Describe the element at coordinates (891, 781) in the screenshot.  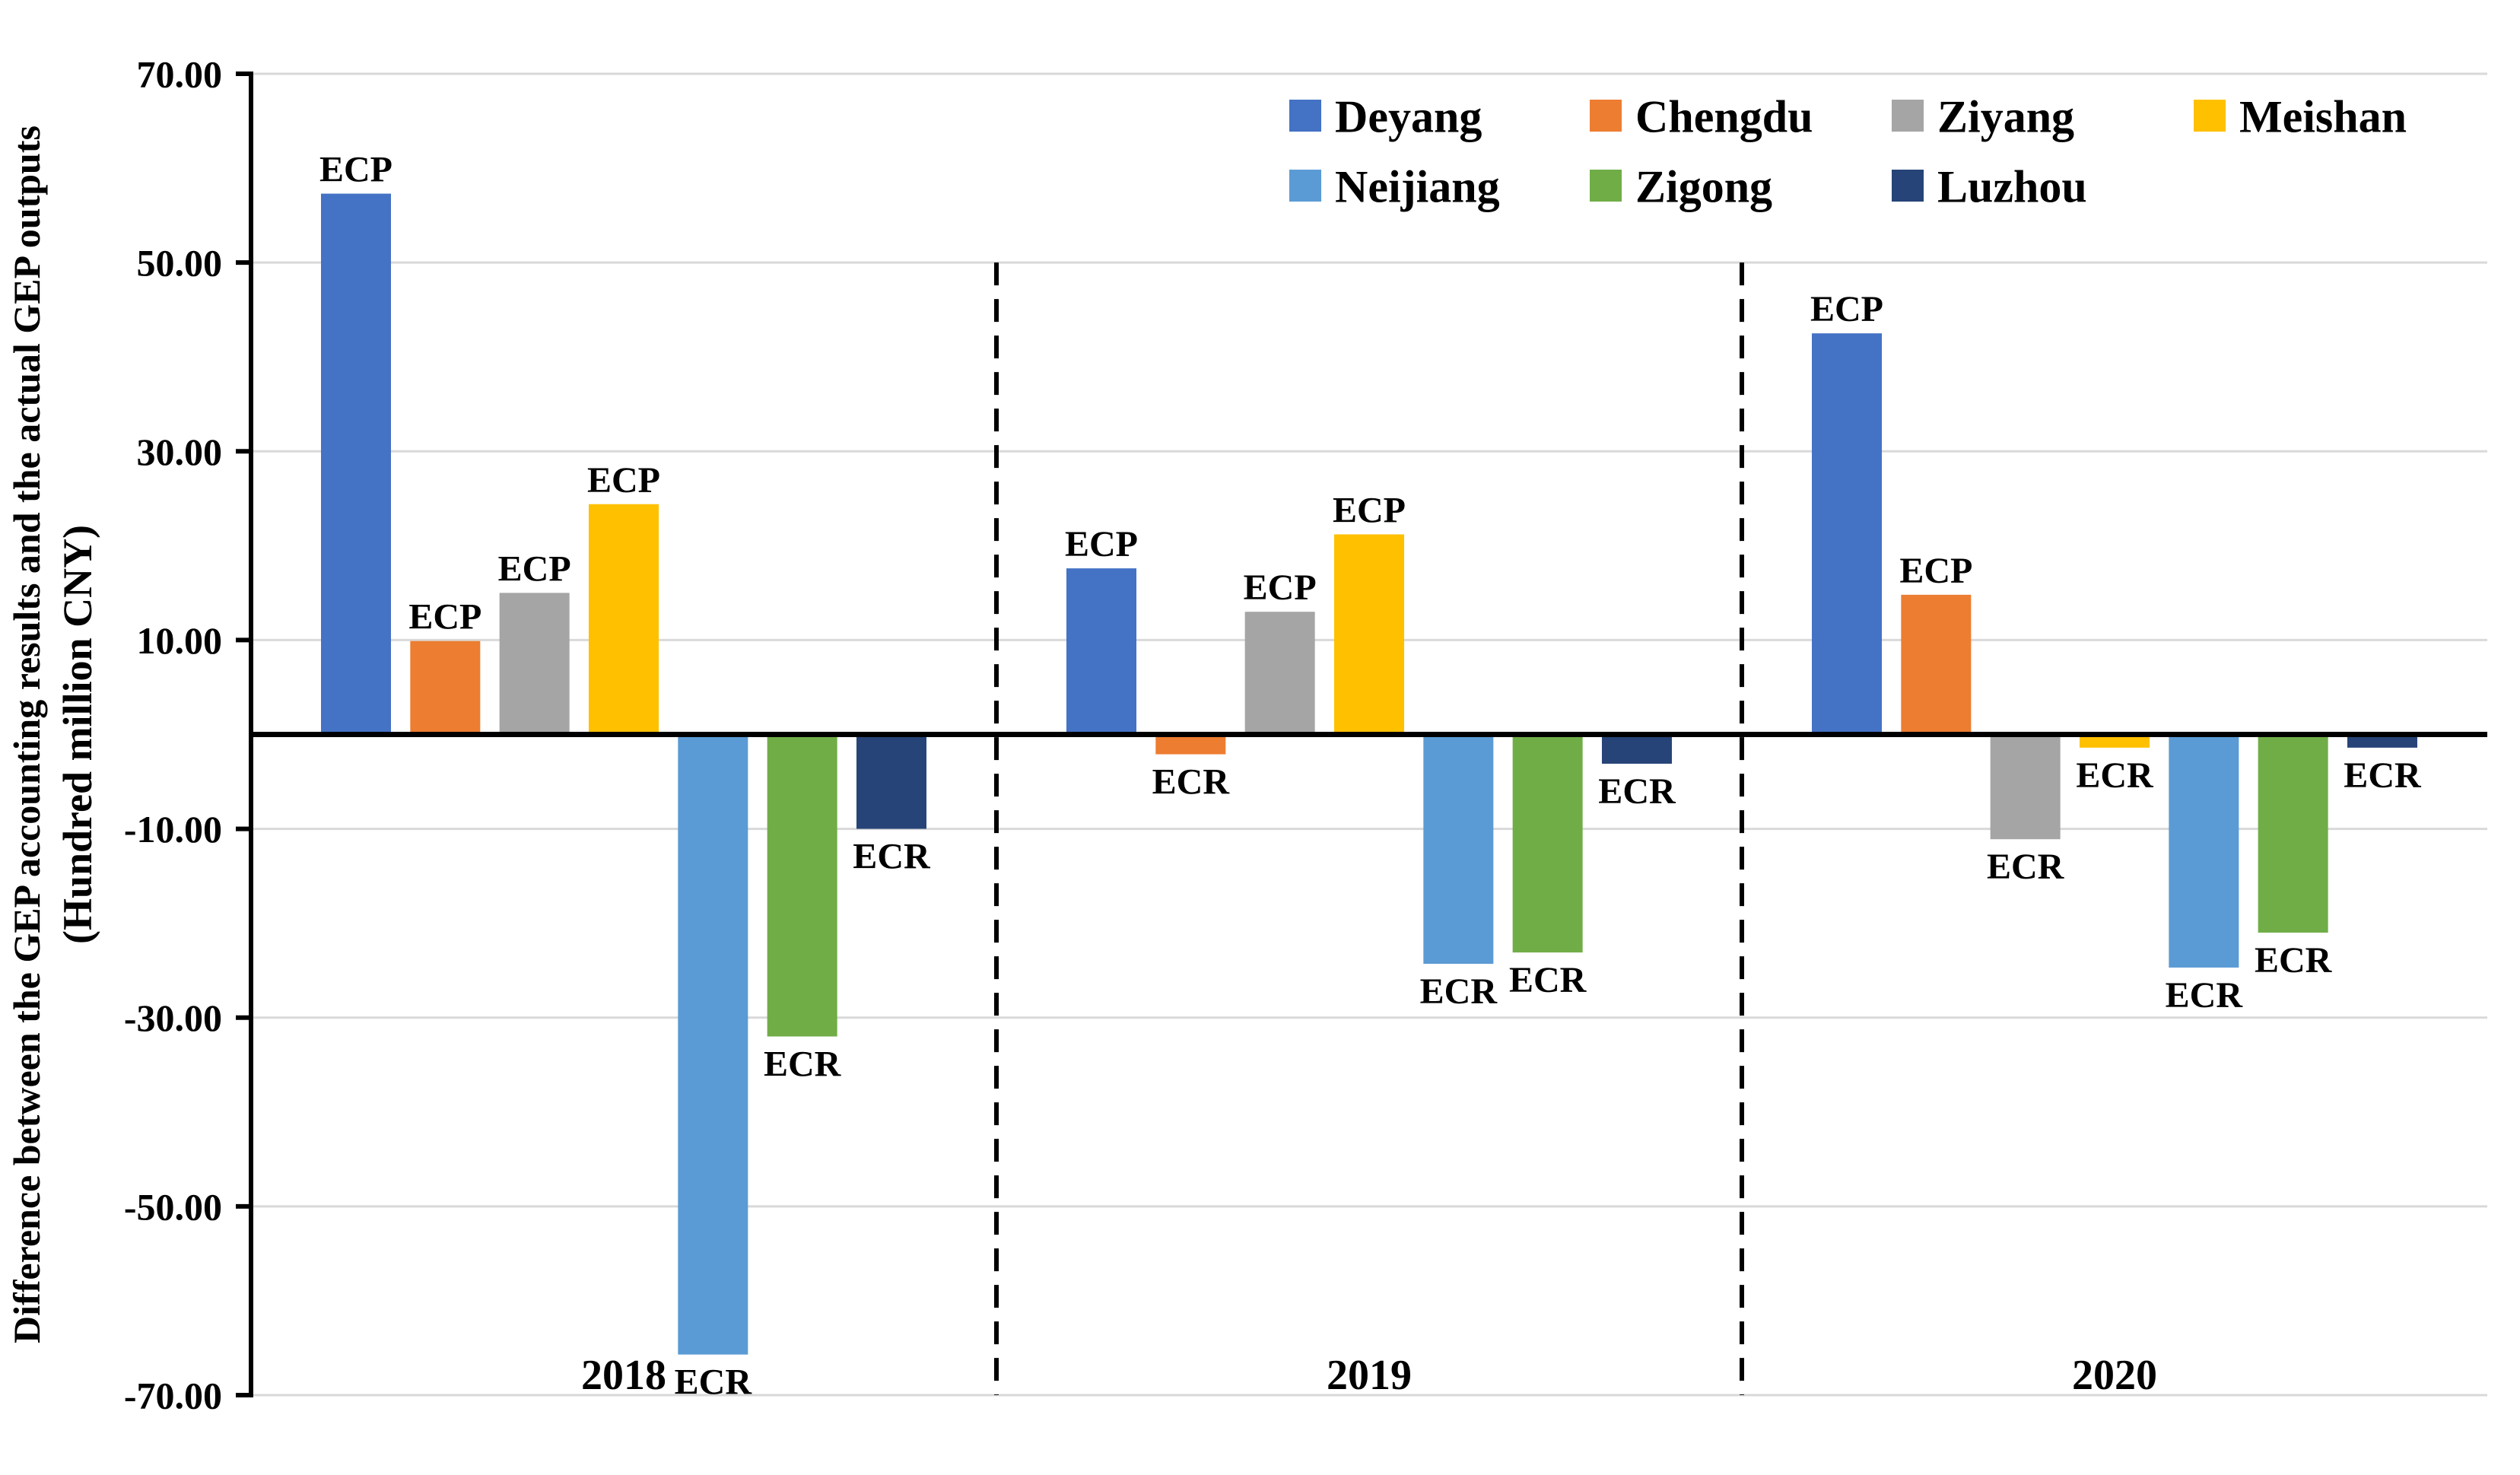
I see `bar-luzhou-2018` at that location.